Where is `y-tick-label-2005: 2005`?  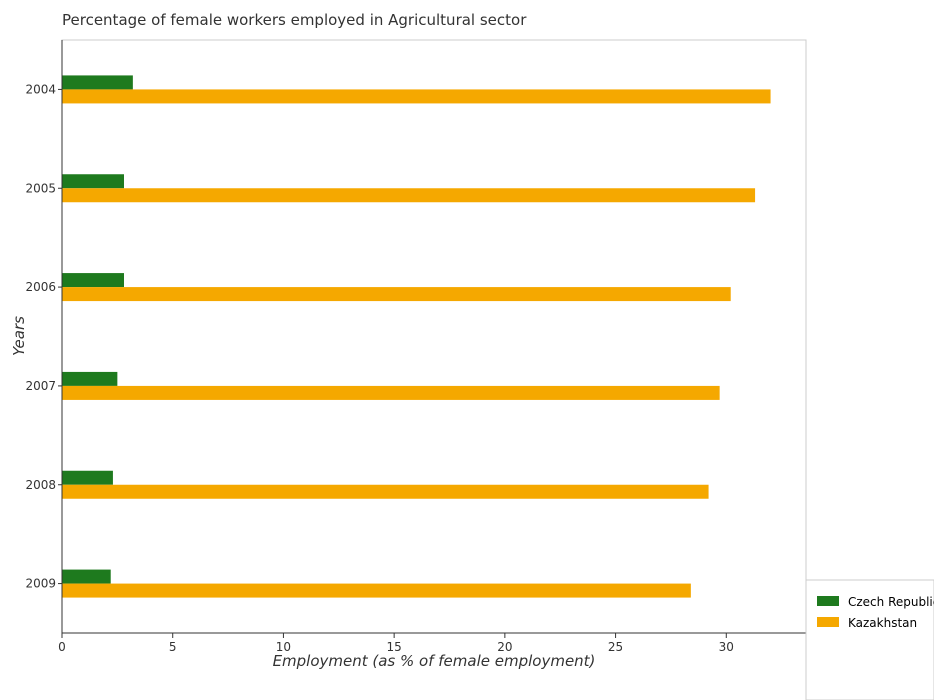
y-tick-label-2005: 2005 is located at coordinates (40, 188).